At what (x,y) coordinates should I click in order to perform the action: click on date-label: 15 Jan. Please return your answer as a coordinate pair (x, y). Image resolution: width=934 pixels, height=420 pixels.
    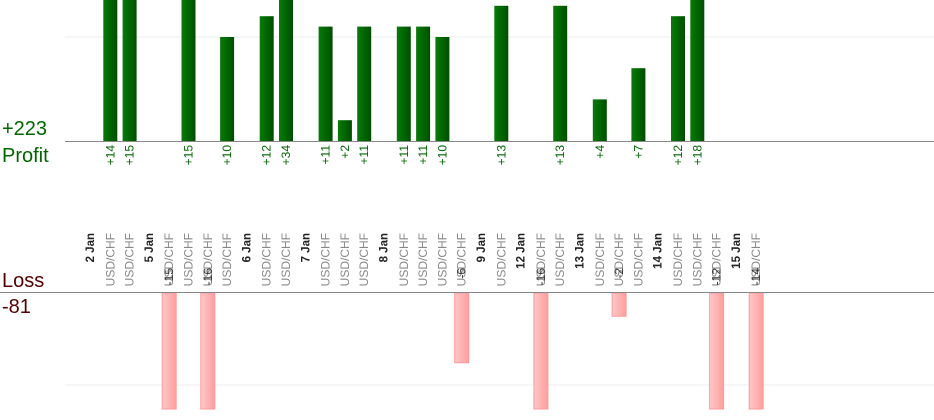
    Looking at the image, I should click on (737, 251).